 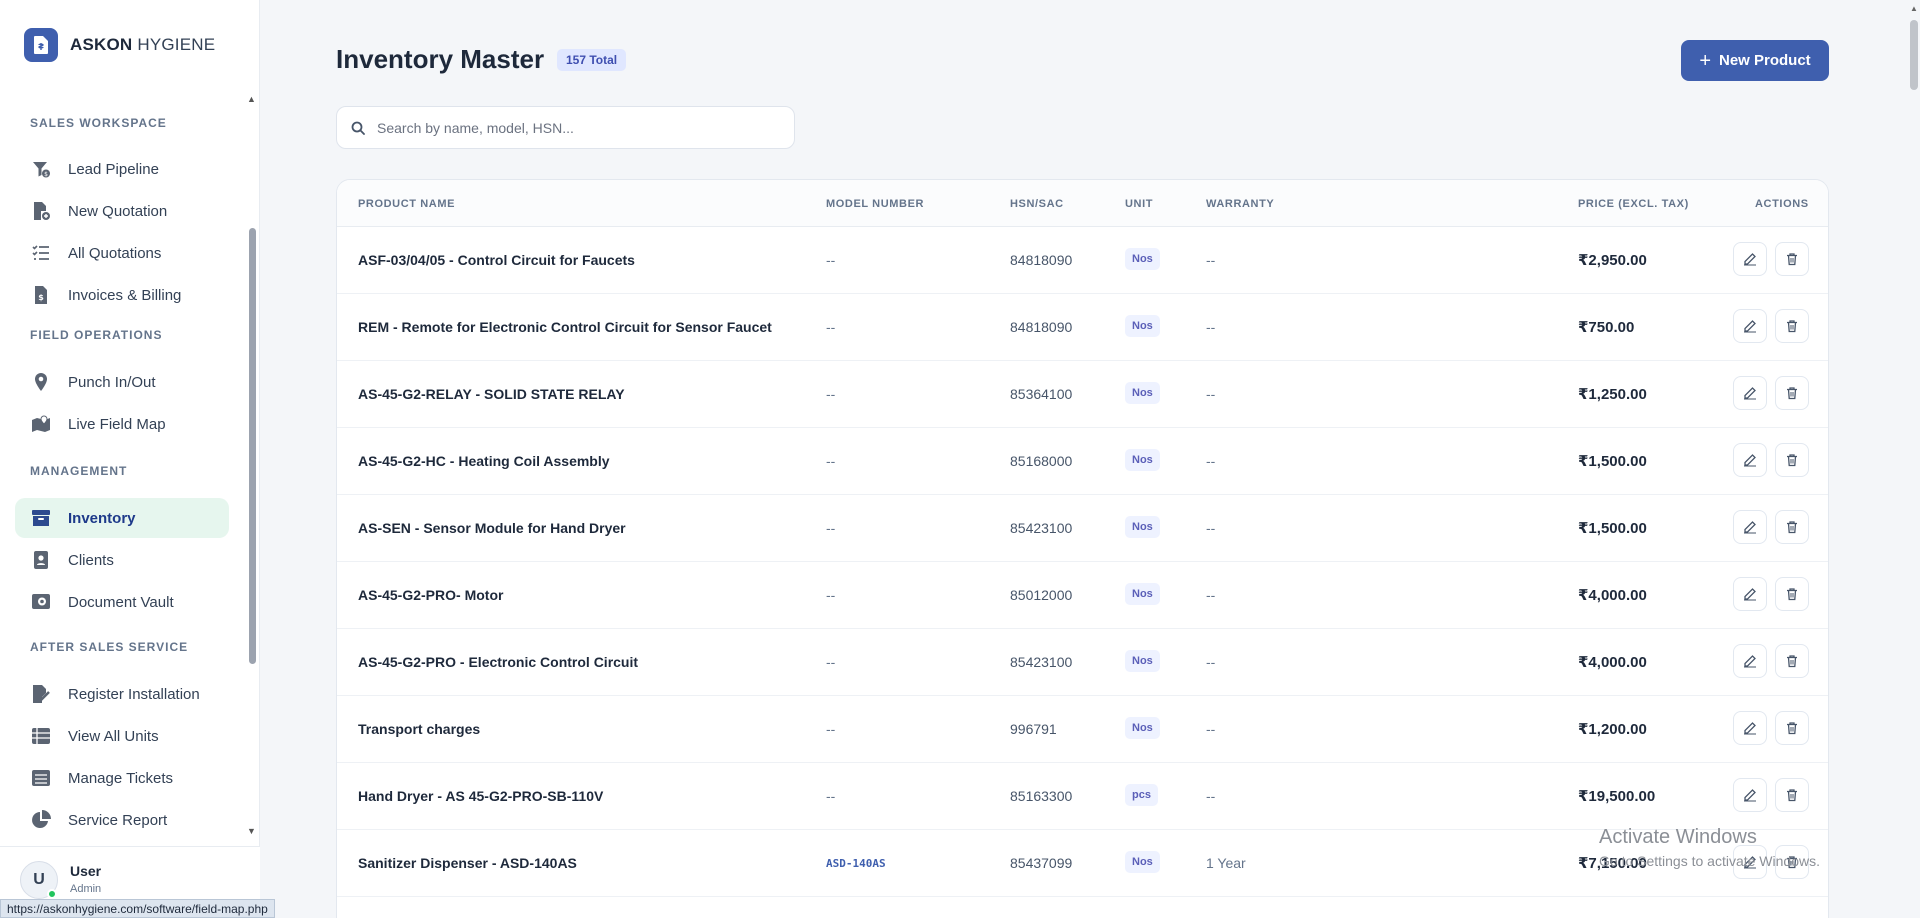 What do you see at coordinates (1914, 55) in the screenshot?
I see `page-scrollbar` at bounding box center [1914, 55].